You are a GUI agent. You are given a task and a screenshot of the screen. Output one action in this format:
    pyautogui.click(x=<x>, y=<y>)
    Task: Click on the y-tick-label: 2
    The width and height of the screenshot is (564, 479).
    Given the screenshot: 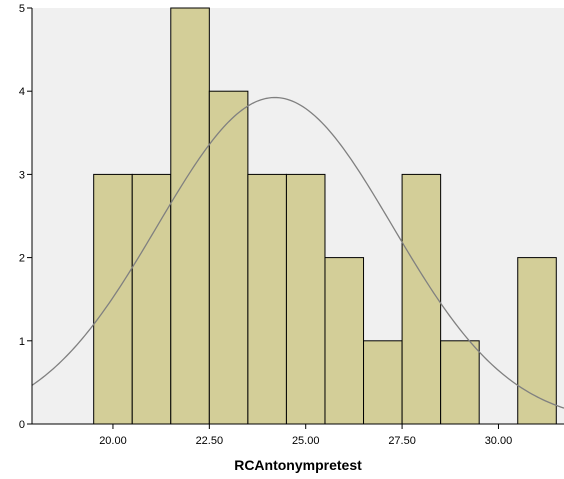 What is the action you would take?
    pyautogui.click(x=22, y=259)
    